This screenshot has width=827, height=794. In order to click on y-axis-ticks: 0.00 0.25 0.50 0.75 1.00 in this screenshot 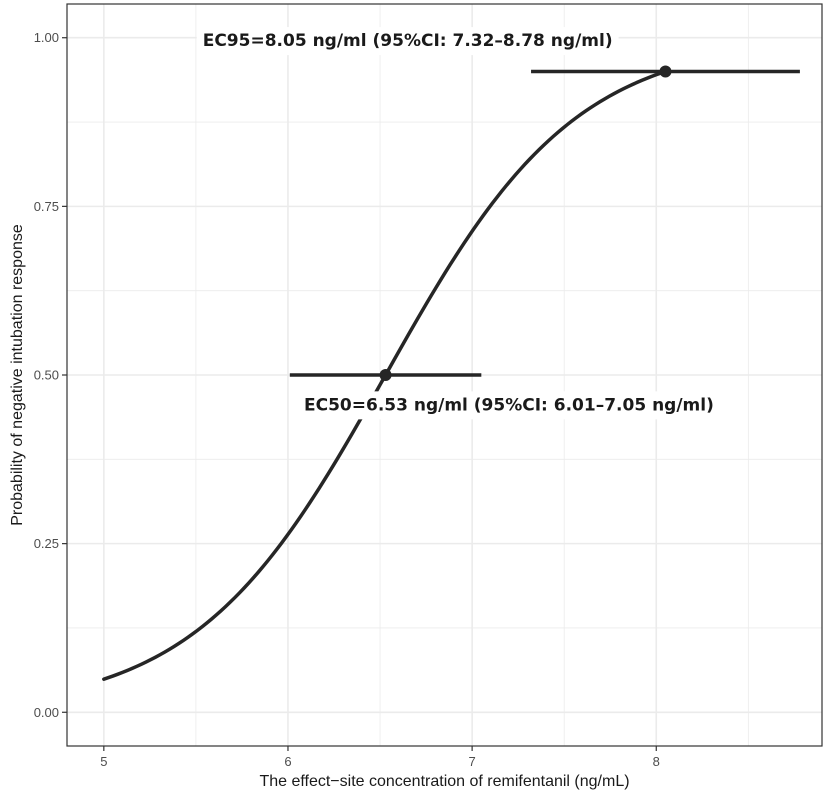, I will do `click(50, 375)`.